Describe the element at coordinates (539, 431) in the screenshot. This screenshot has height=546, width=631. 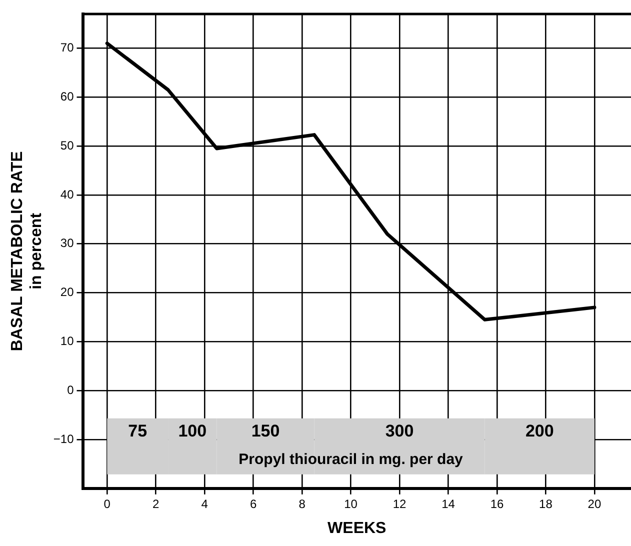
I see `band-label: 200` at that location.